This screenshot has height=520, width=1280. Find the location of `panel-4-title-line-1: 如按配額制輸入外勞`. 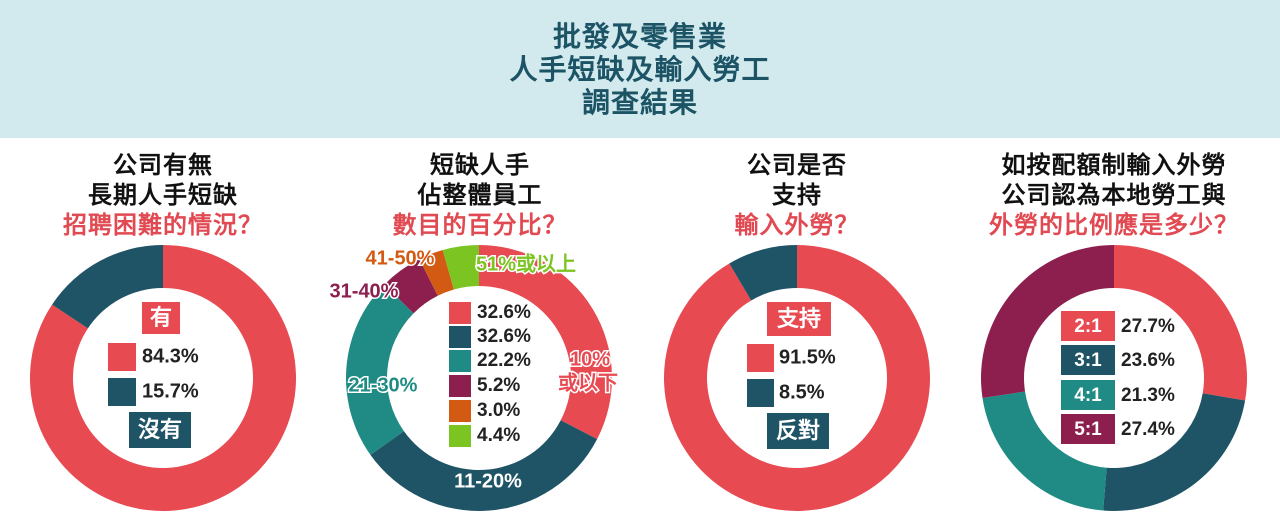

panel-4-title-line-1: 如按配額制輸入外勞 is located at coordinates (1114, 165).